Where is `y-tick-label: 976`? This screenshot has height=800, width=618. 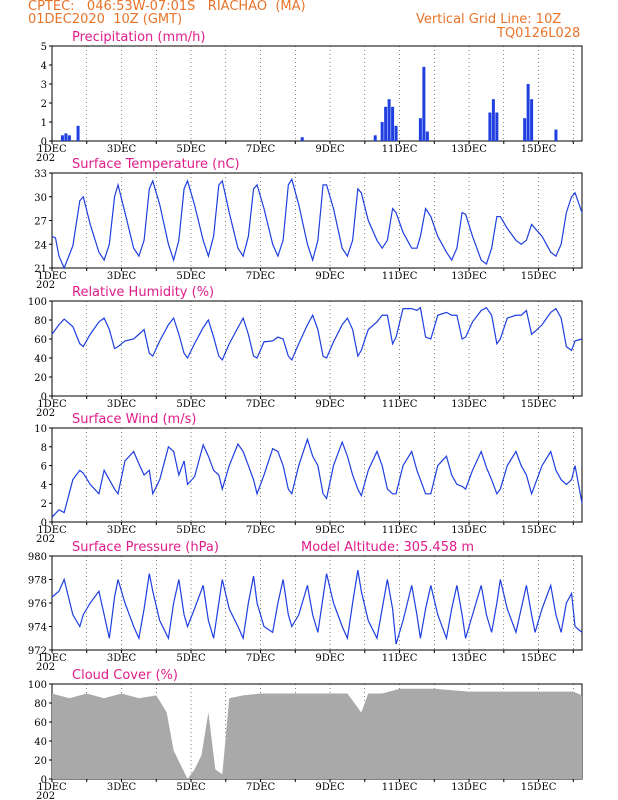 y-tick-label: 976 is located at coordinates (37, 604).